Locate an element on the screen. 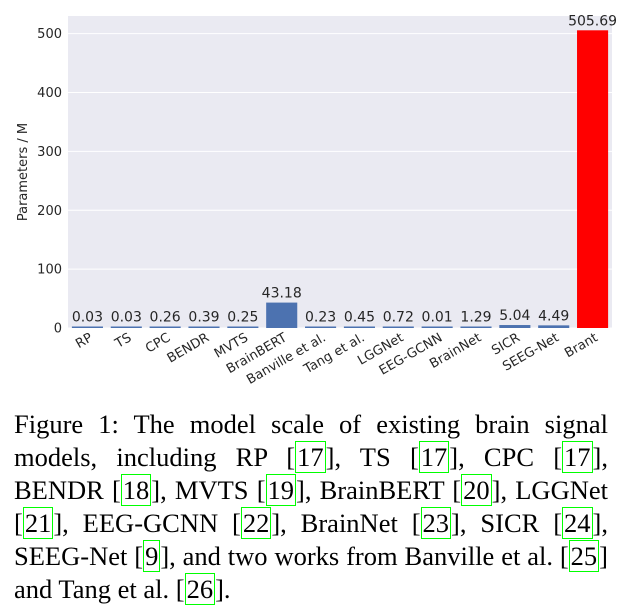 The width and height of the screenshot is (621, 614). citation-link: 18 is located at coordinates (136, 490).